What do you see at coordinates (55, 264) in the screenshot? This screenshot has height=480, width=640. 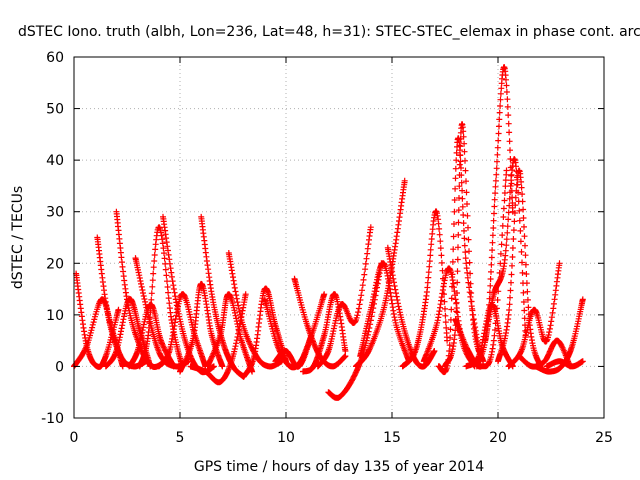 I see `y-tick-label: 20` at bounding box center [55, 264].